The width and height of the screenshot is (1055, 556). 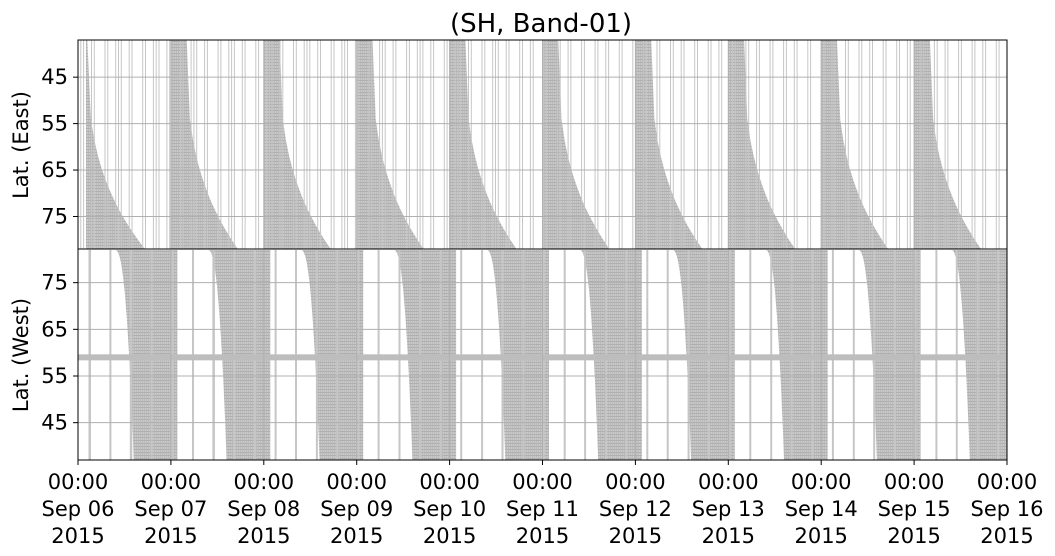 I want to click on east-y-ticks: 45 55 65 75, so click(x=59, y=146).